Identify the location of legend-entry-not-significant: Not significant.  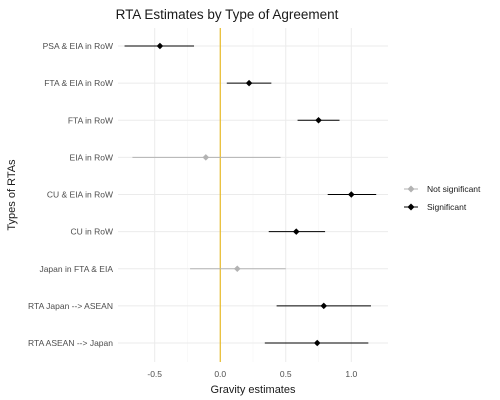
(442, 189).